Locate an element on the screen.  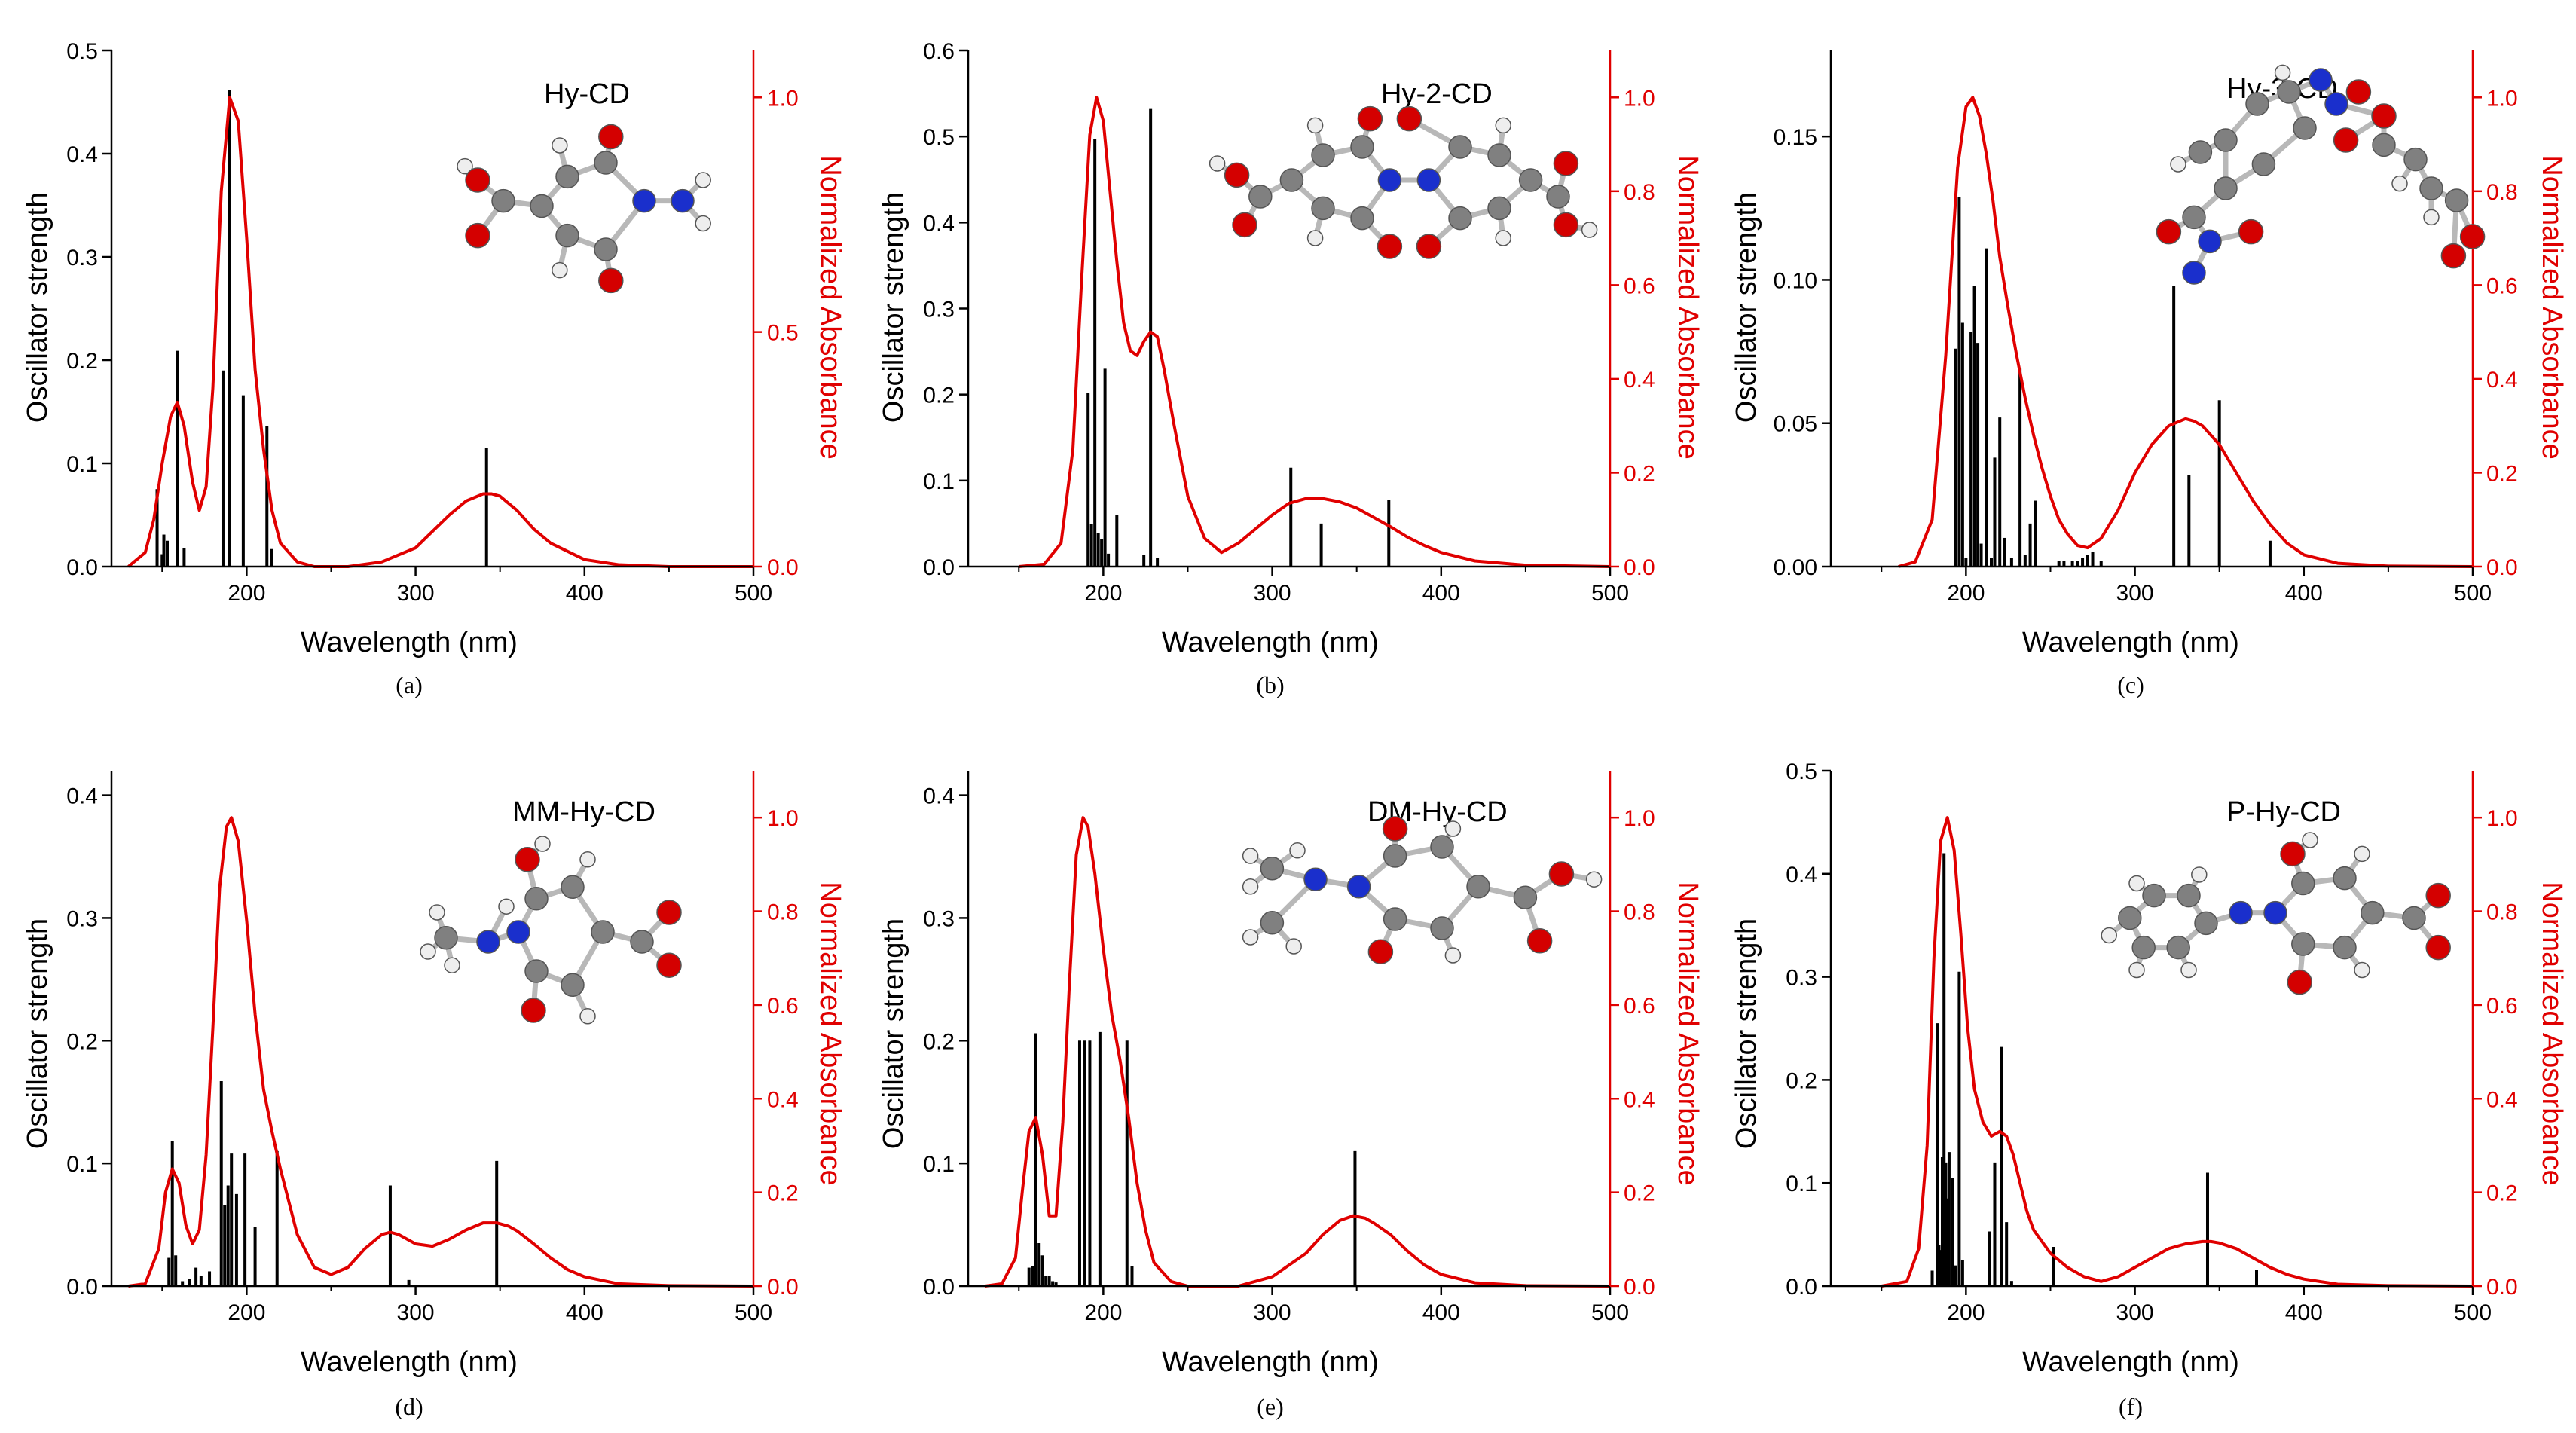
y-tick-label: 0.5 is located at coordinates (939, 137).